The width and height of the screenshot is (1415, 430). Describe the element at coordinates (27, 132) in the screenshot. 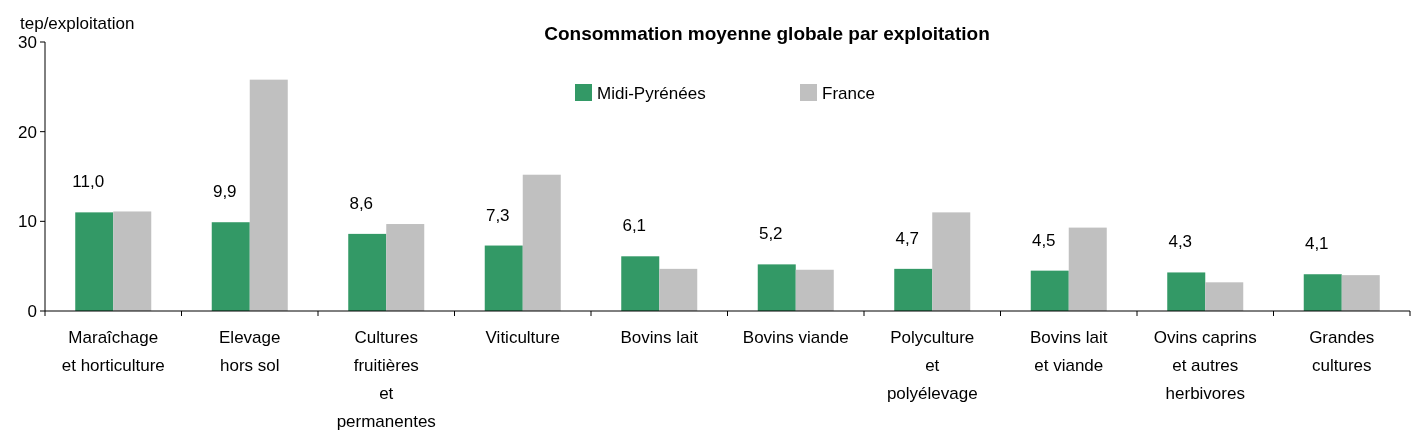

I see `y-tick-label: 20` at that location.